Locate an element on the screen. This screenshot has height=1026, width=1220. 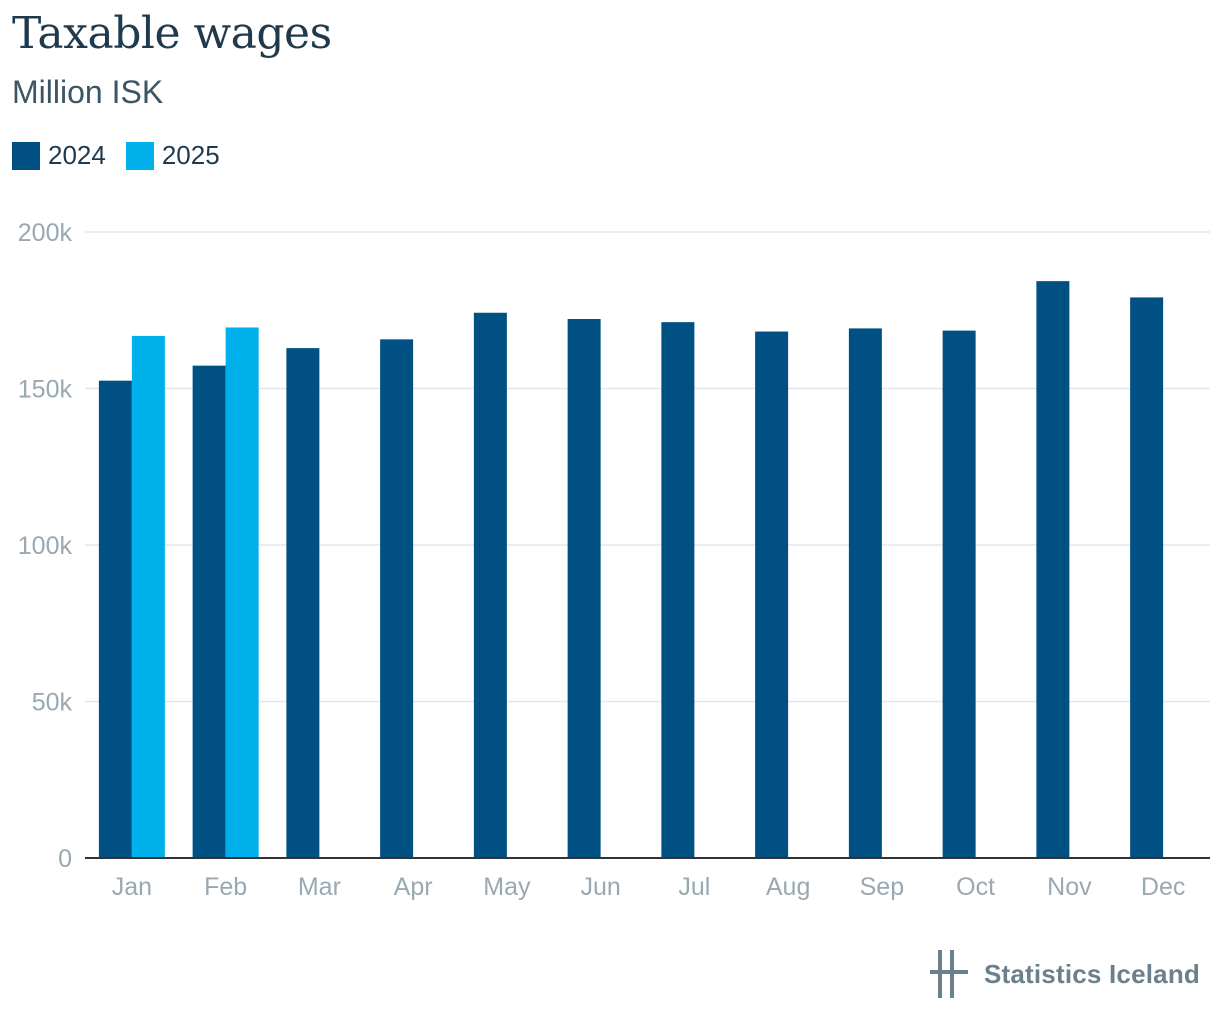
legend-label-2024: 2024 is located at coordinates (77, 155).